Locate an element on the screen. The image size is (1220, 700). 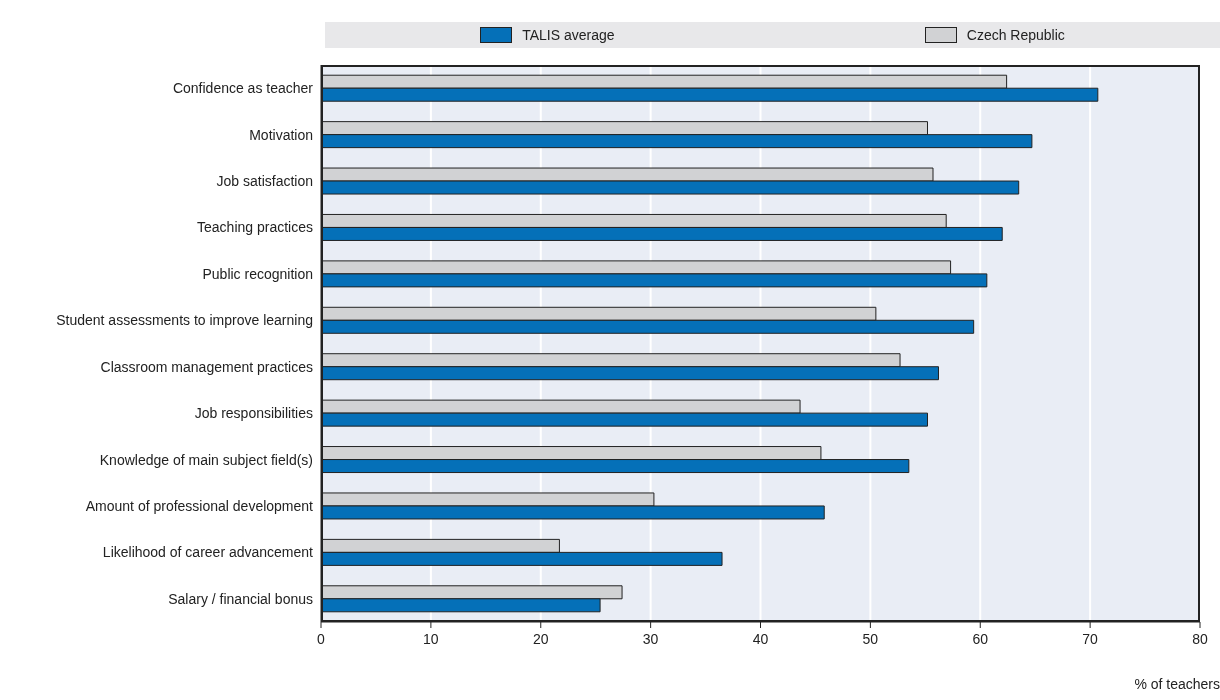
x-tick-label: 10 is located at coordinates (431, 638).